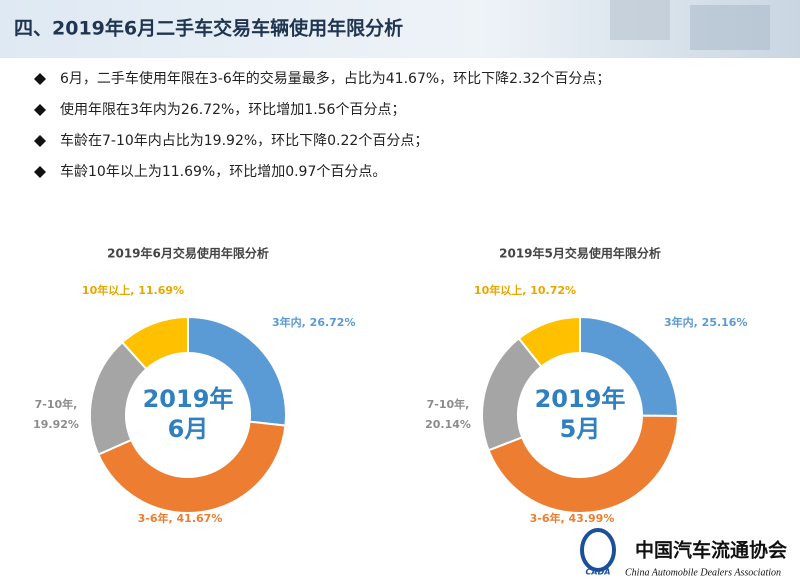 The image size is (800, 587). I want to click on logo-org: 中国汽车流通协会, so click(711, 550).